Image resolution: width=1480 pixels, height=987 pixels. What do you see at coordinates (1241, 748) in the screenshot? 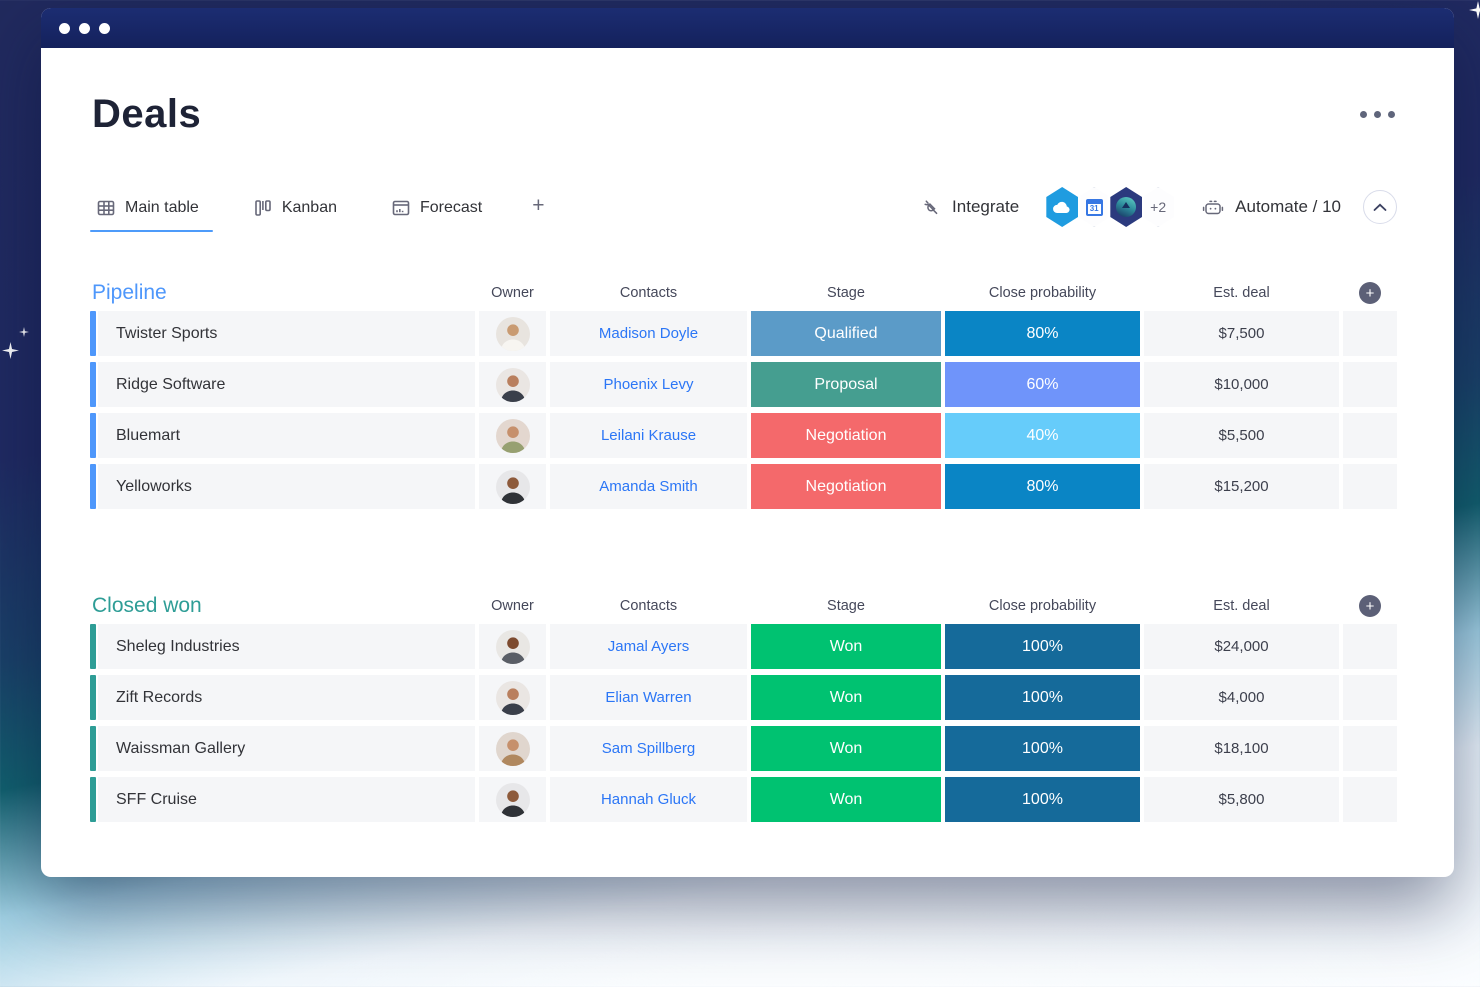
I see `deal-value-cell: $18,100` at bounding box center [1241, 748].